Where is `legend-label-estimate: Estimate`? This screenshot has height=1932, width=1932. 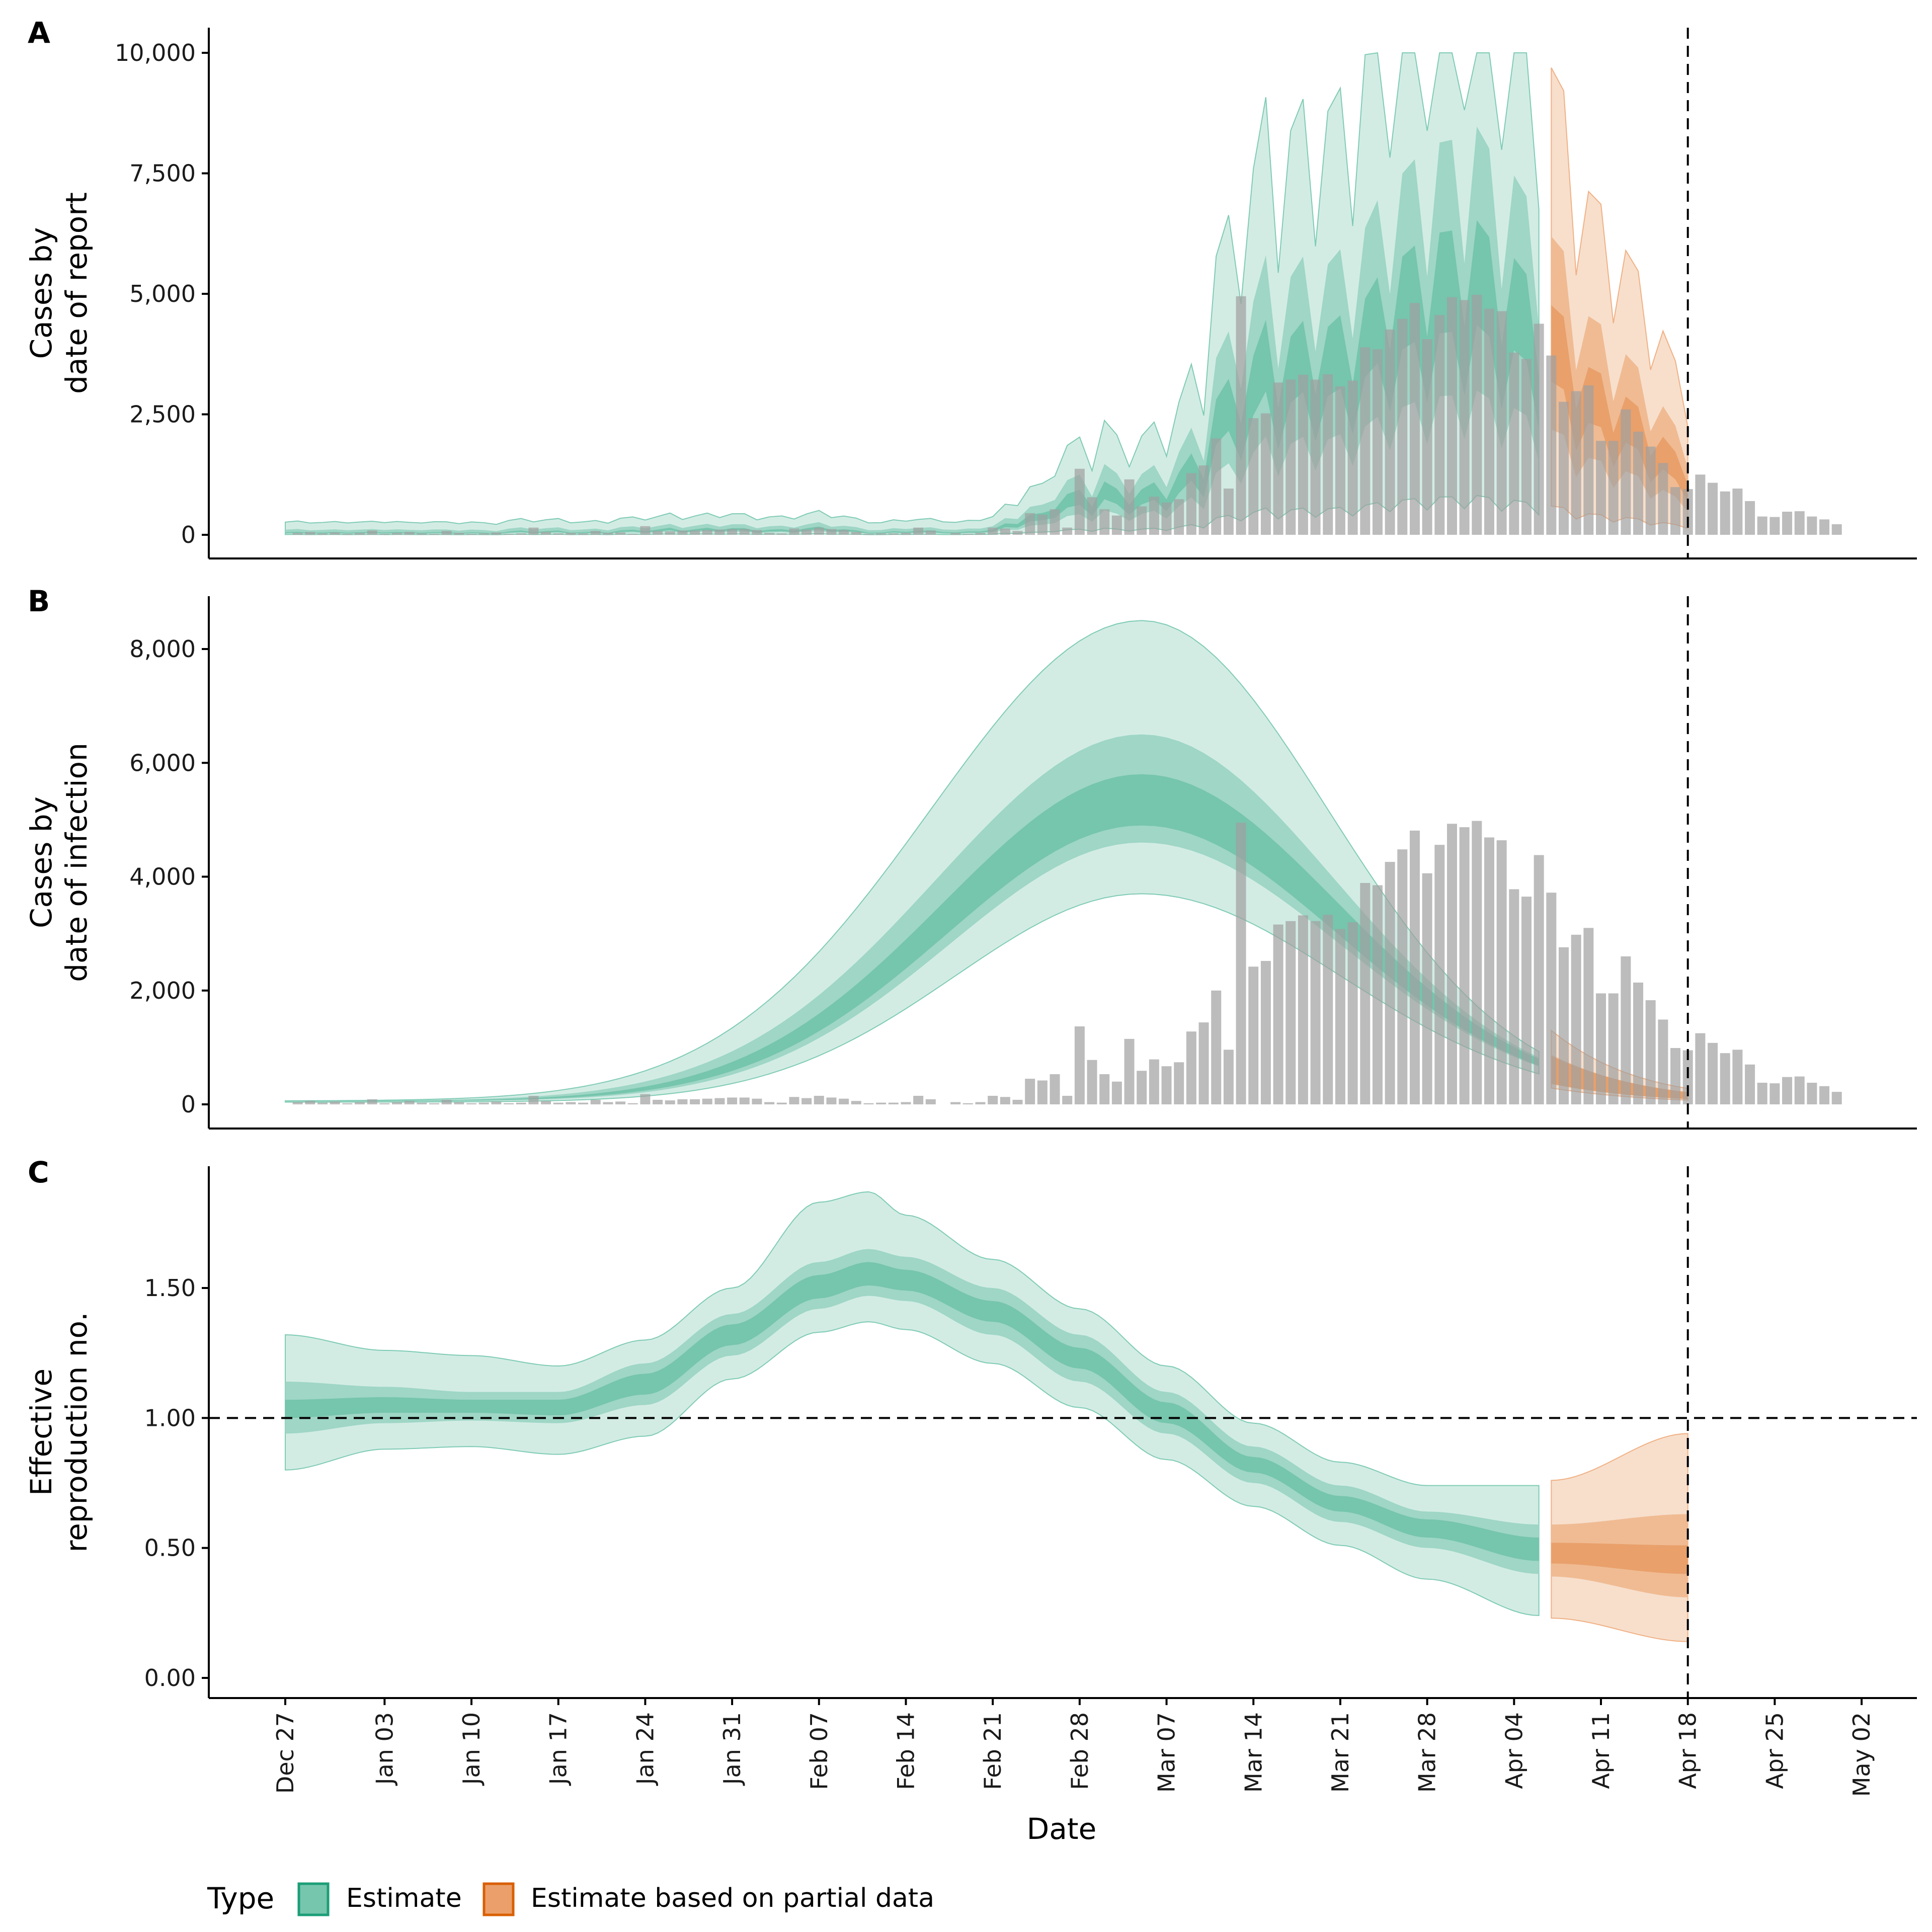
legend-label-estimate: Estimate is located at coordinates (404, 1898).